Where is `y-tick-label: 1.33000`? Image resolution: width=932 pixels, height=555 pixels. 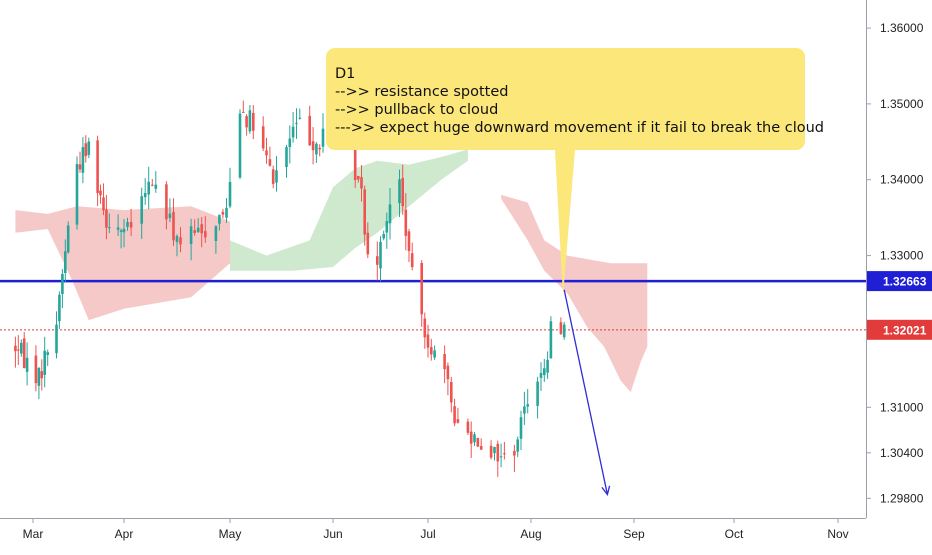
y-tick-label: 1.33000 is located at coordinates (902, 256).